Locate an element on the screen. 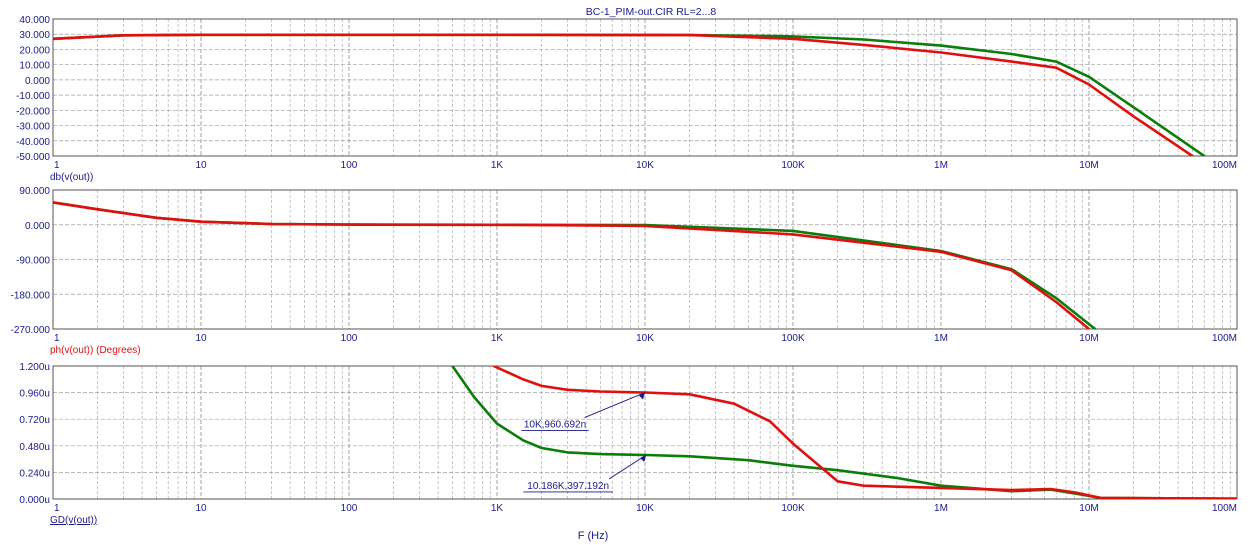 This screenshot has width=1258, height=545. chart-title: BC-1_PIM-out.CIR RL=2...8 is located at coordinates (651, 12).